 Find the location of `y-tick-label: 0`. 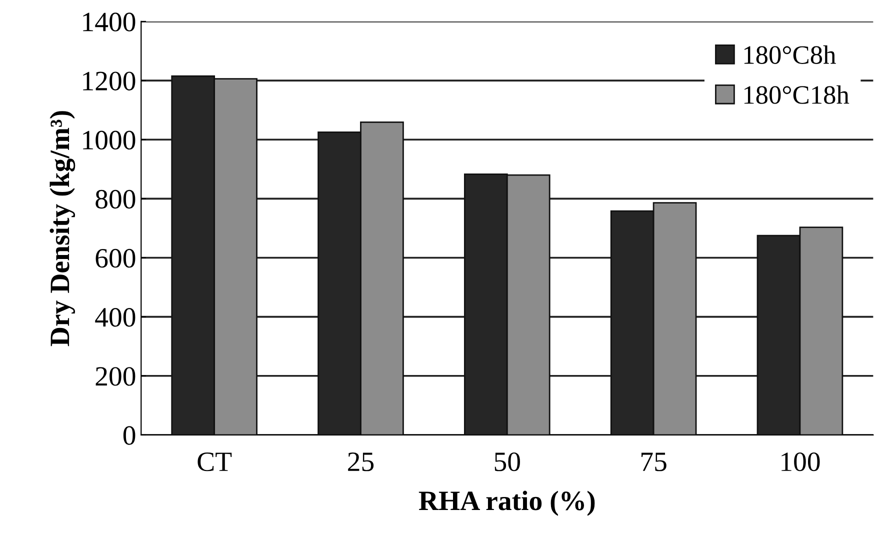

y-tick-label: 0 is located at coordinates (129, 435).